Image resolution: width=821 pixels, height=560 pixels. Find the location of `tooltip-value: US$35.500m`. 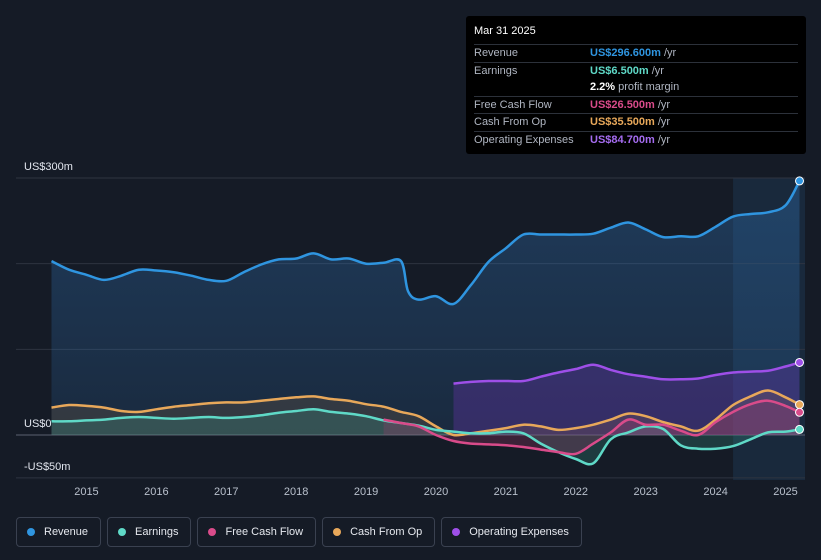

tooltip-value: US$35.500m is located at coordinates (622, 122).